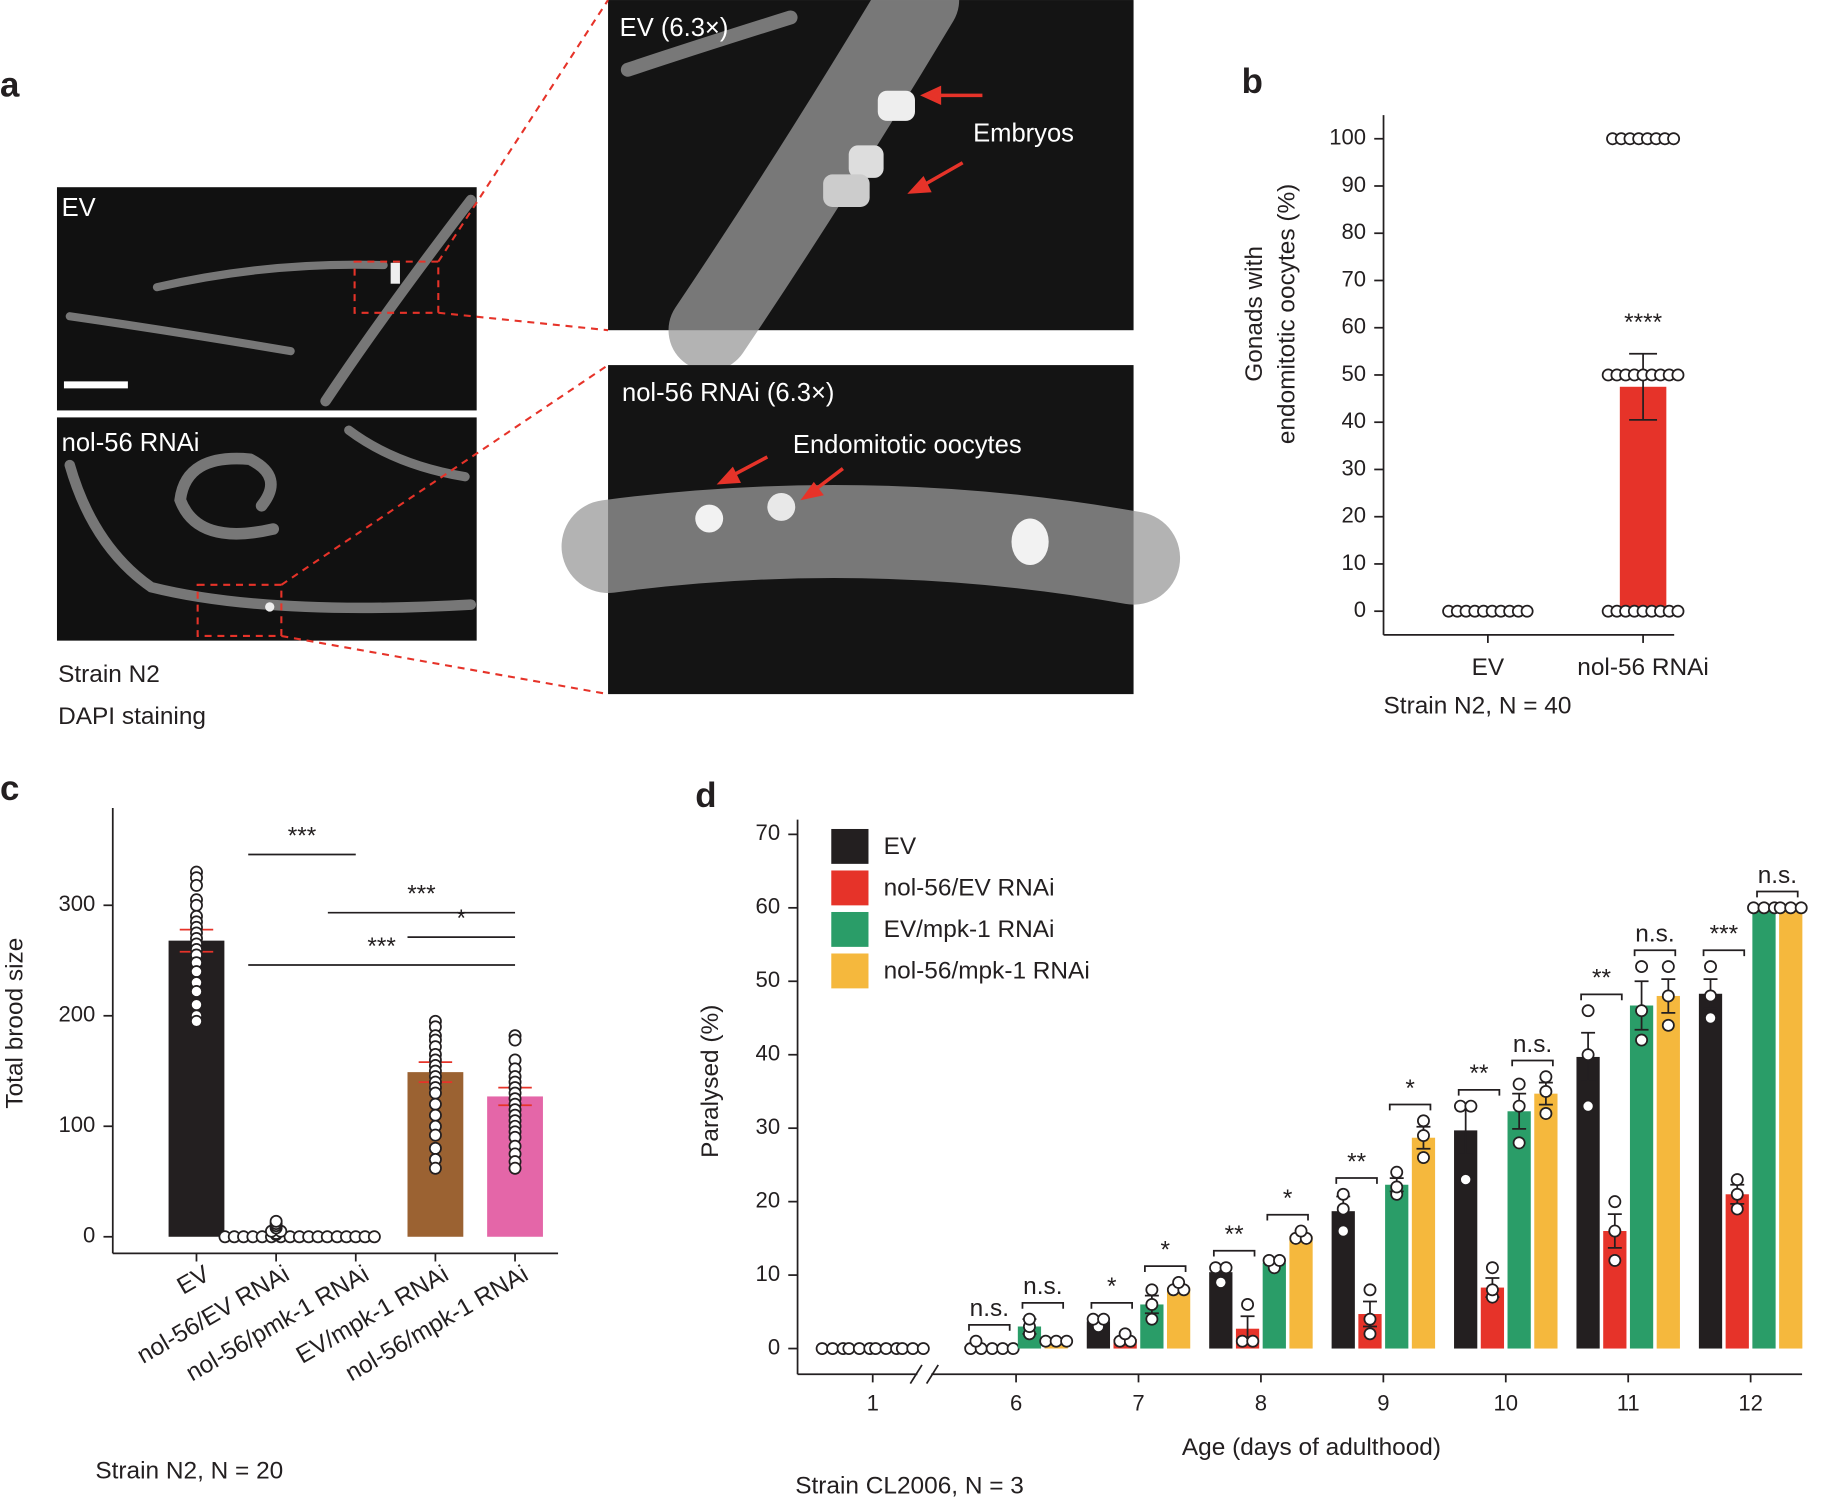 Image resolution: width=1823 pixels, height=1501 pixels. What do you see at coordinates (674, 28) in the screenshot?
I see `image-label: EV (6.3×)` at bounding box center [674, 28].